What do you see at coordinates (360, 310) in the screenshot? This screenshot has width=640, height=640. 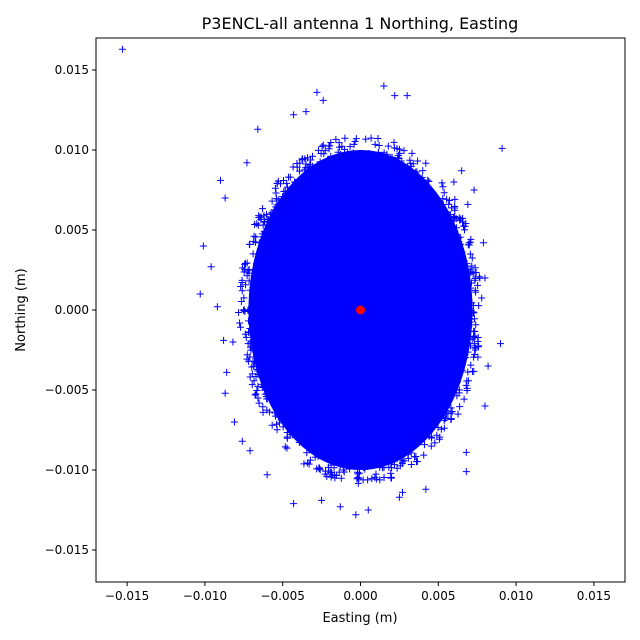 I see `center-marker` at bounding box center [360, 310].